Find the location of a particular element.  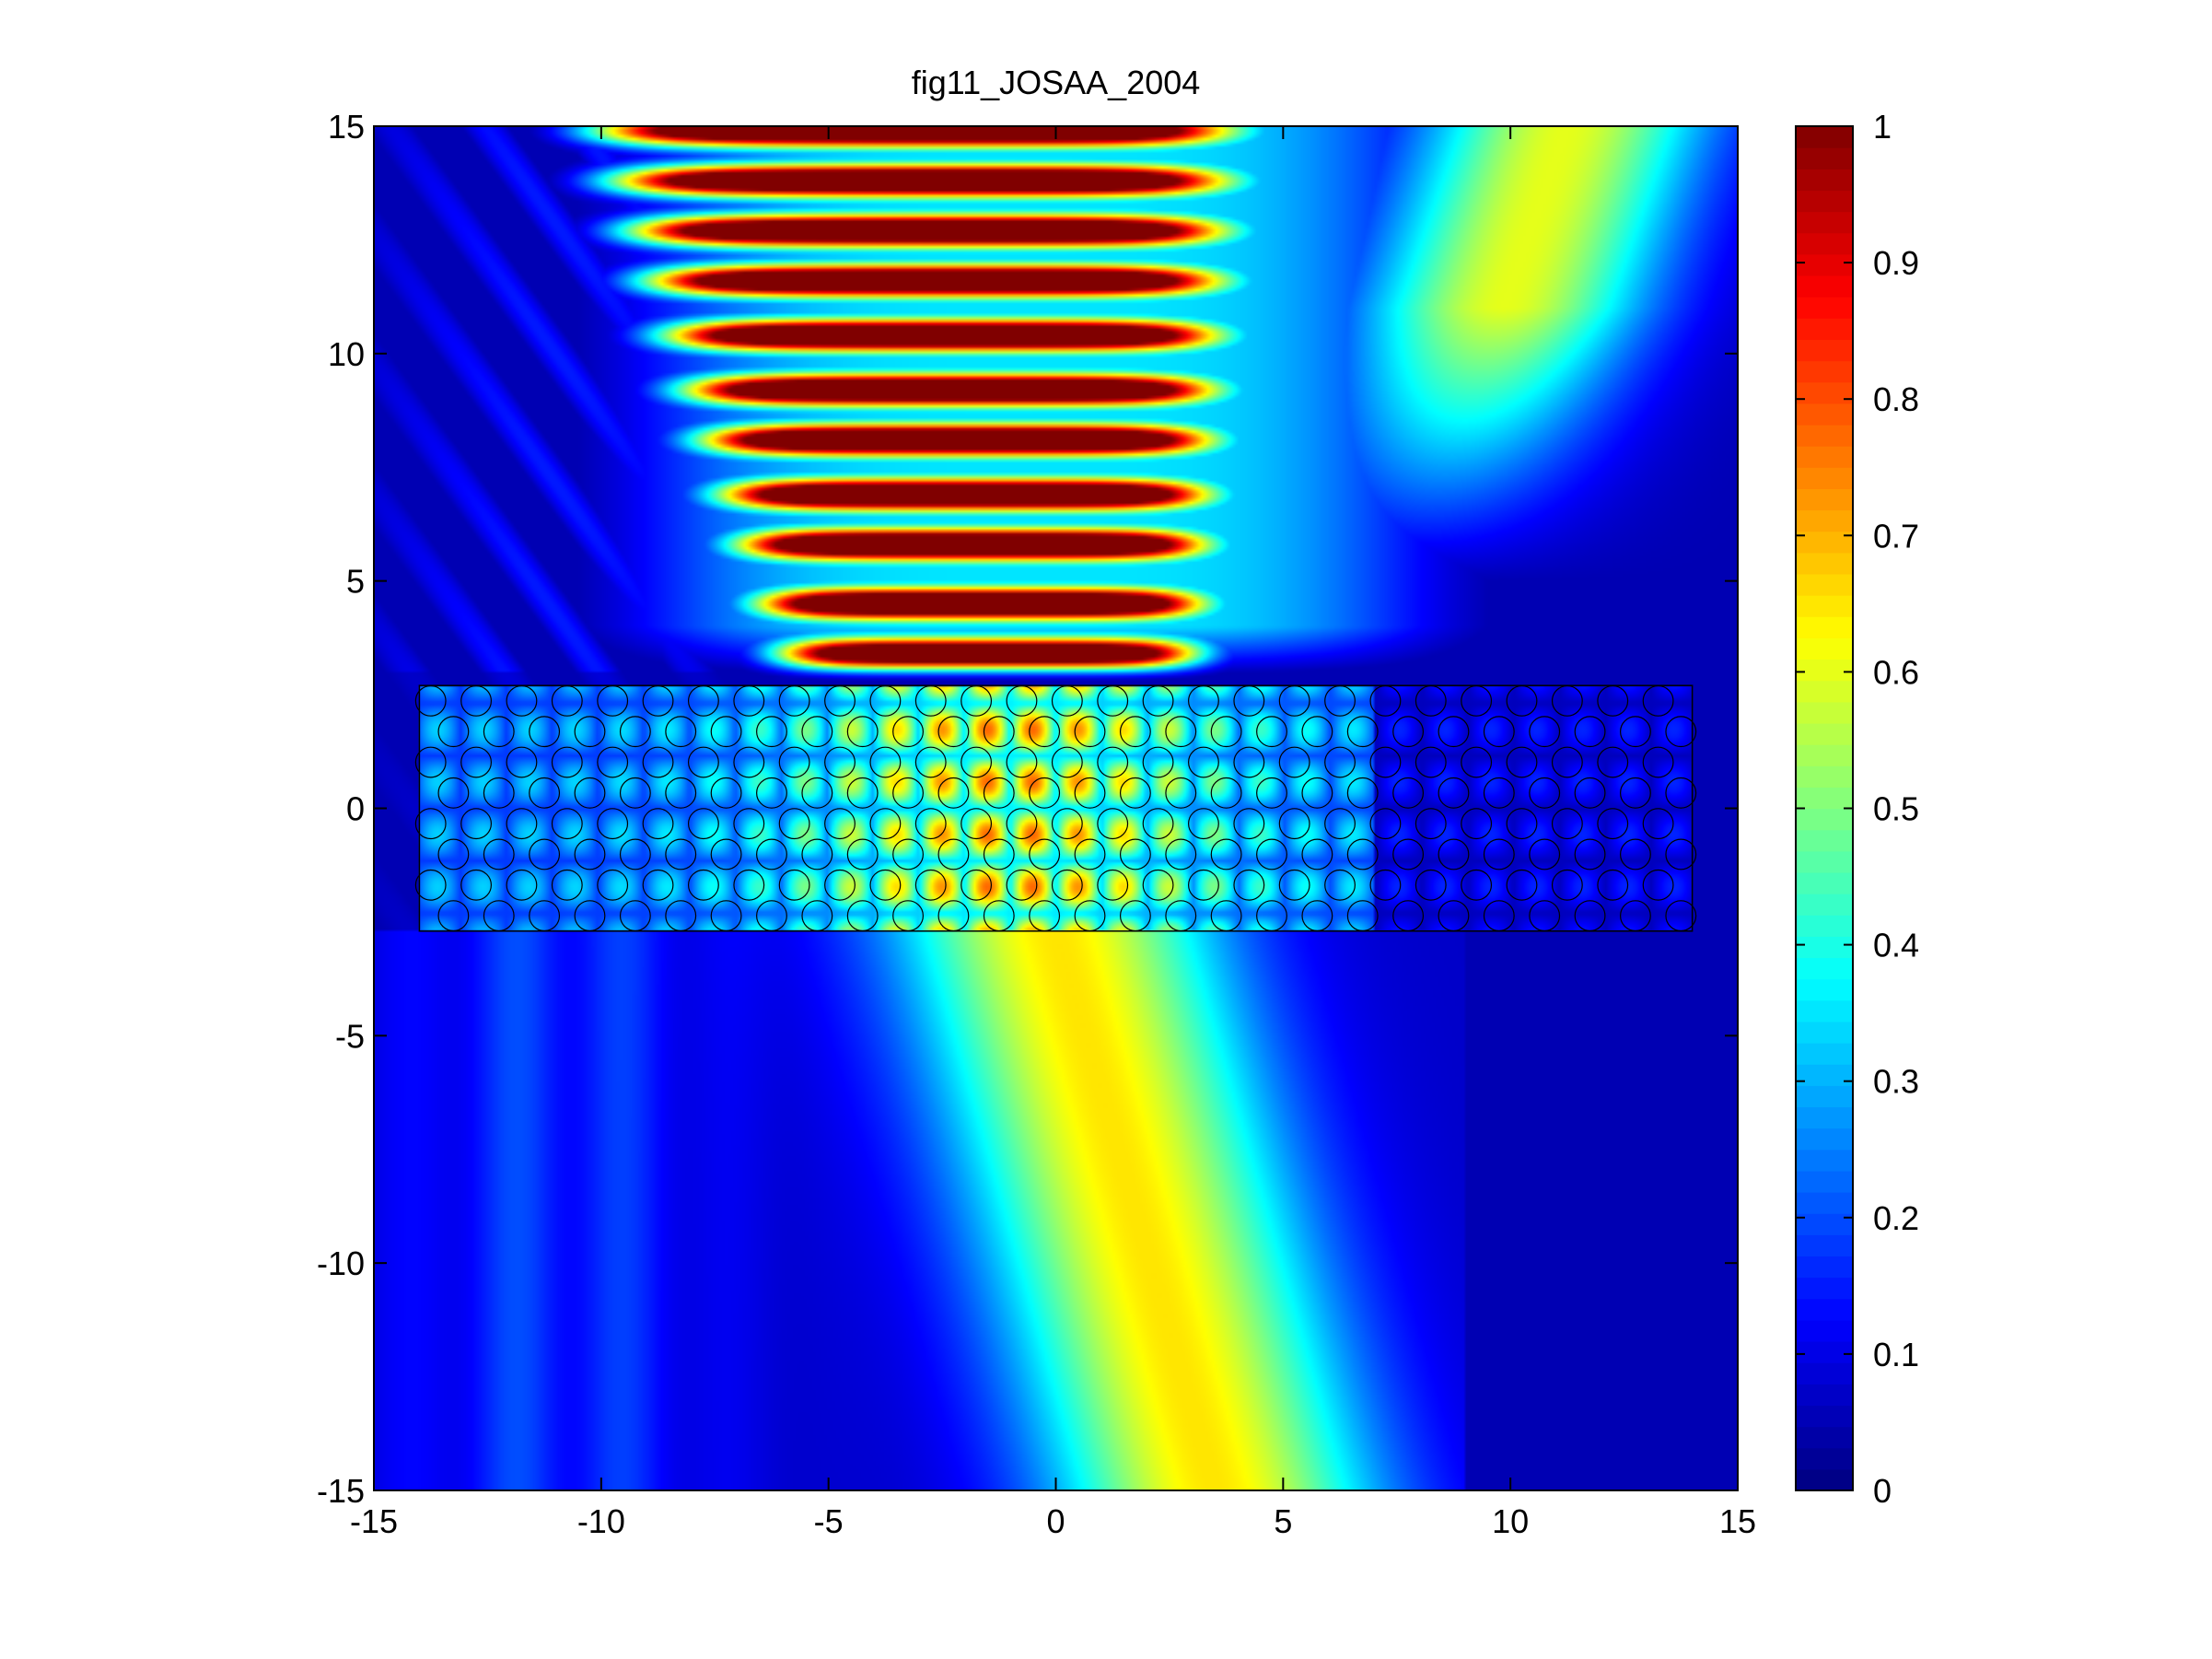

colorbar-tick-label: 0.5 is located at coordinates (1896, 809).